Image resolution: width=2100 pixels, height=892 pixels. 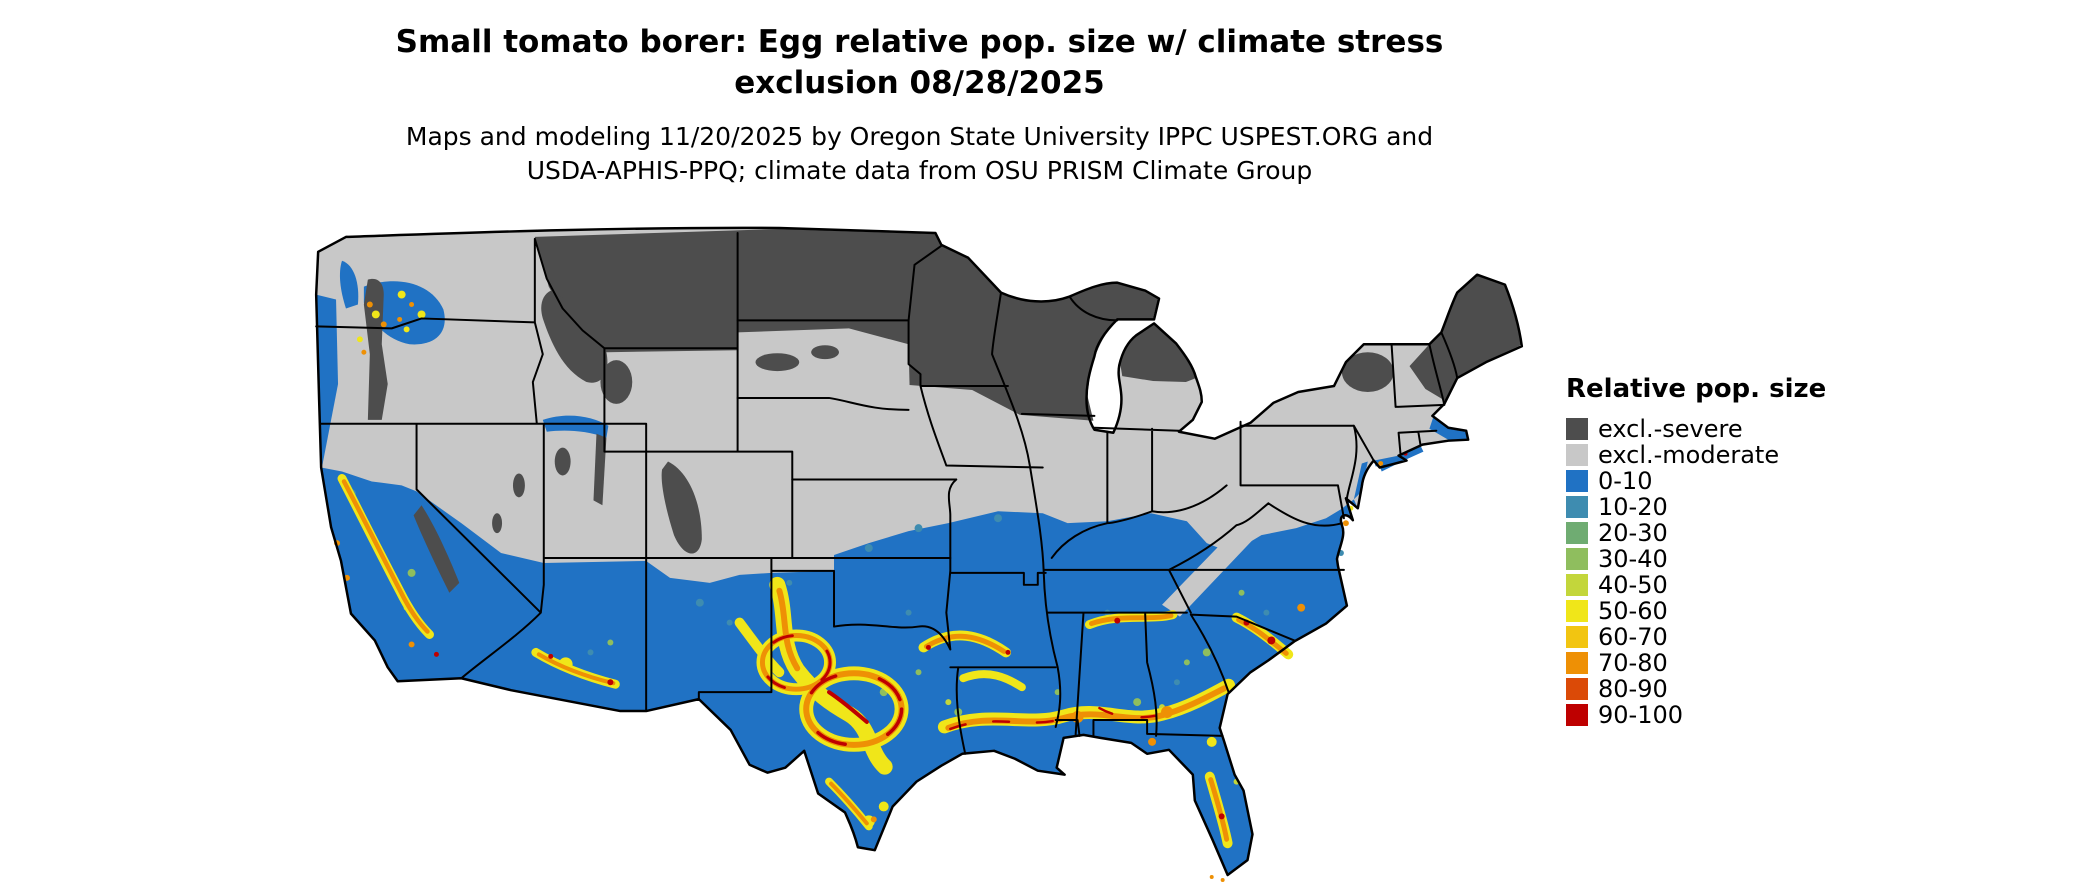 I want to click on legend-title: Relative pop. size, so click(x=1696, y=389).